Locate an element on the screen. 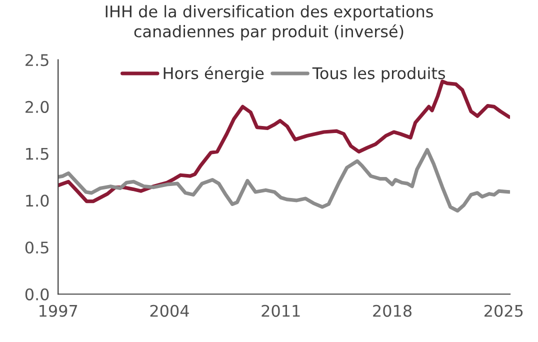 The image size is (538, 342). legend-label: Tous les produits is located at coordinates (379, 74).